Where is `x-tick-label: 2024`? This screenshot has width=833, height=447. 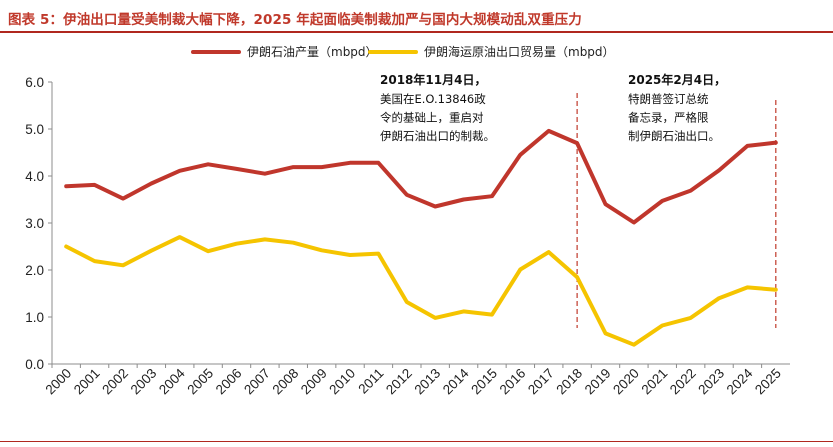 x-tick-label: 2024 is located at coordinates (740, 381).